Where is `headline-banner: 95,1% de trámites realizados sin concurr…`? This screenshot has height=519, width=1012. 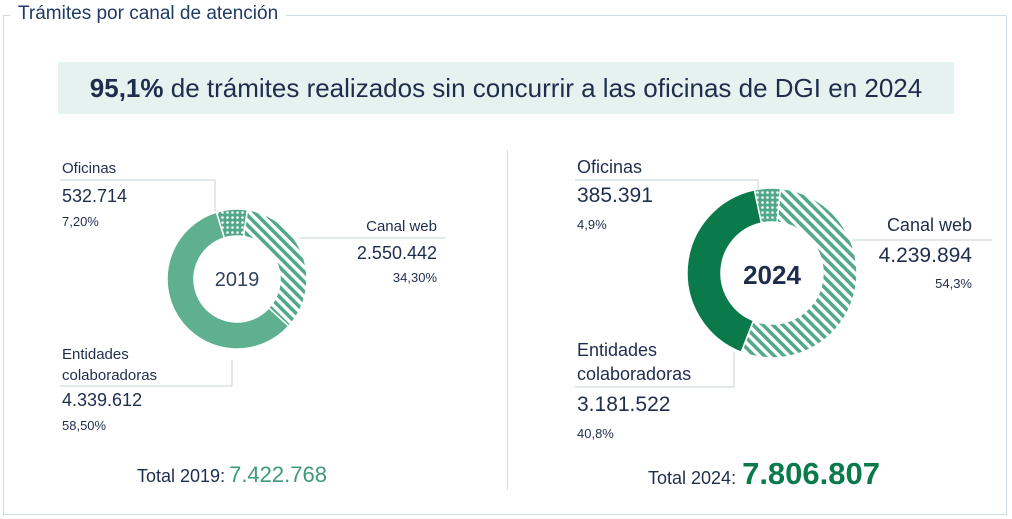
headline-banner: 95,1% de trámites realizados sin concurr… is located at coordinates (506, 88).